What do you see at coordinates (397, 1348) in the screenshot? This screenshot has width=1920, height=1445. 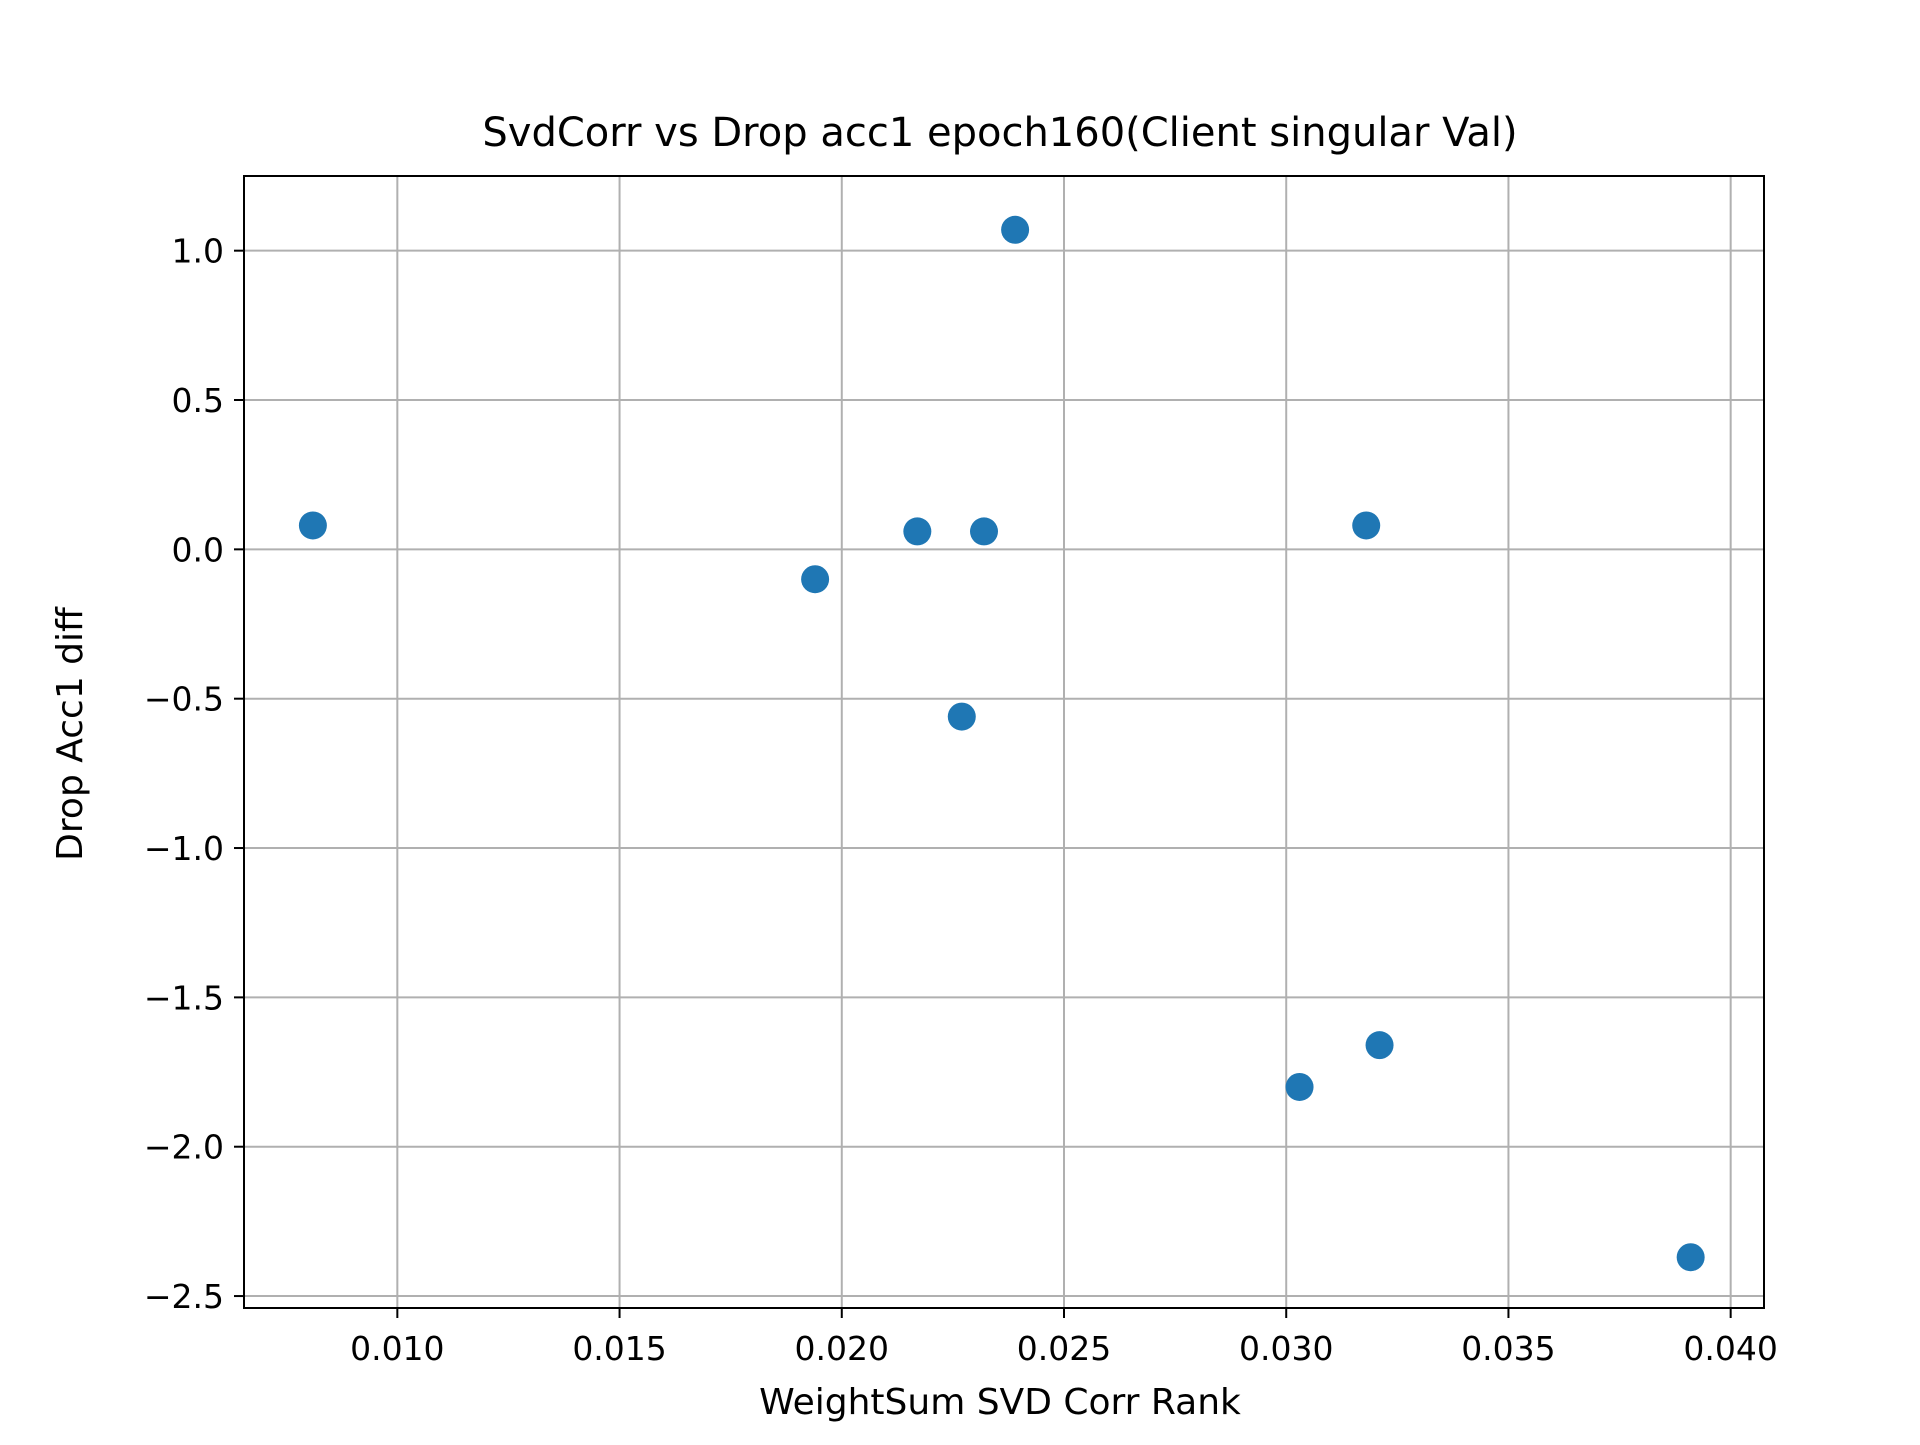 I see `x-tick-label: 0.010` at bounding box center [397, 1348].